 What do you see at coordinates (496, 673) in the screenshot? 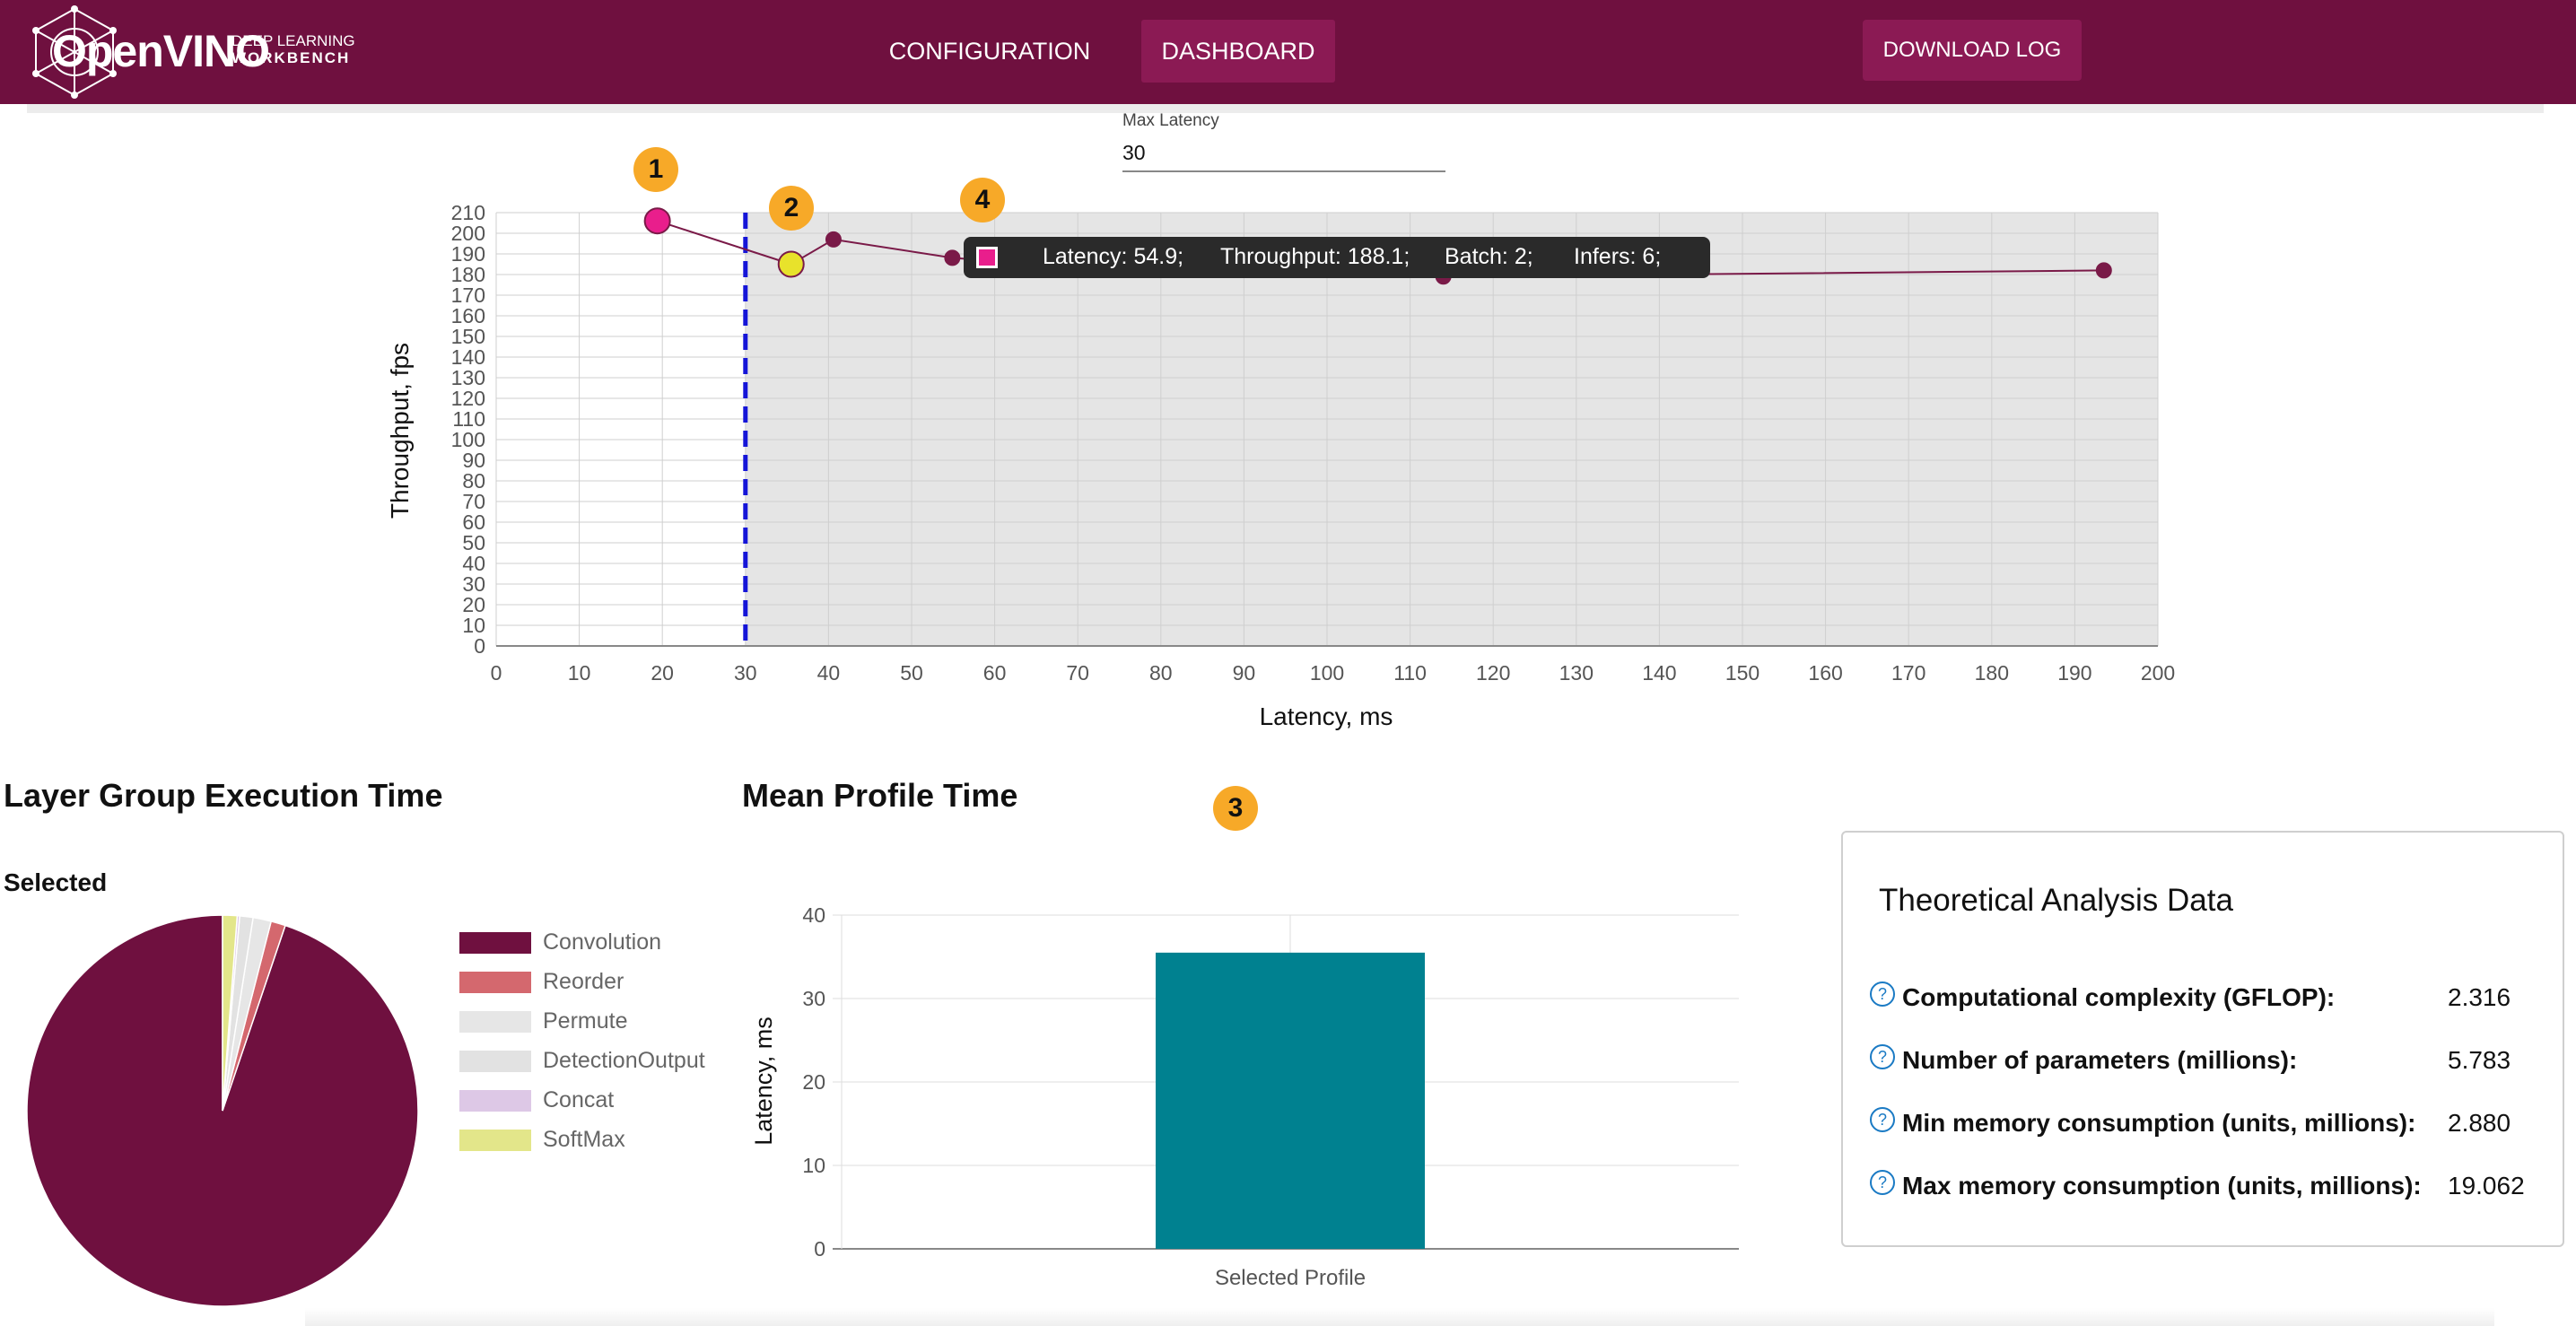
I see `x-tick-label: 0` at bounding box center [496, 673].